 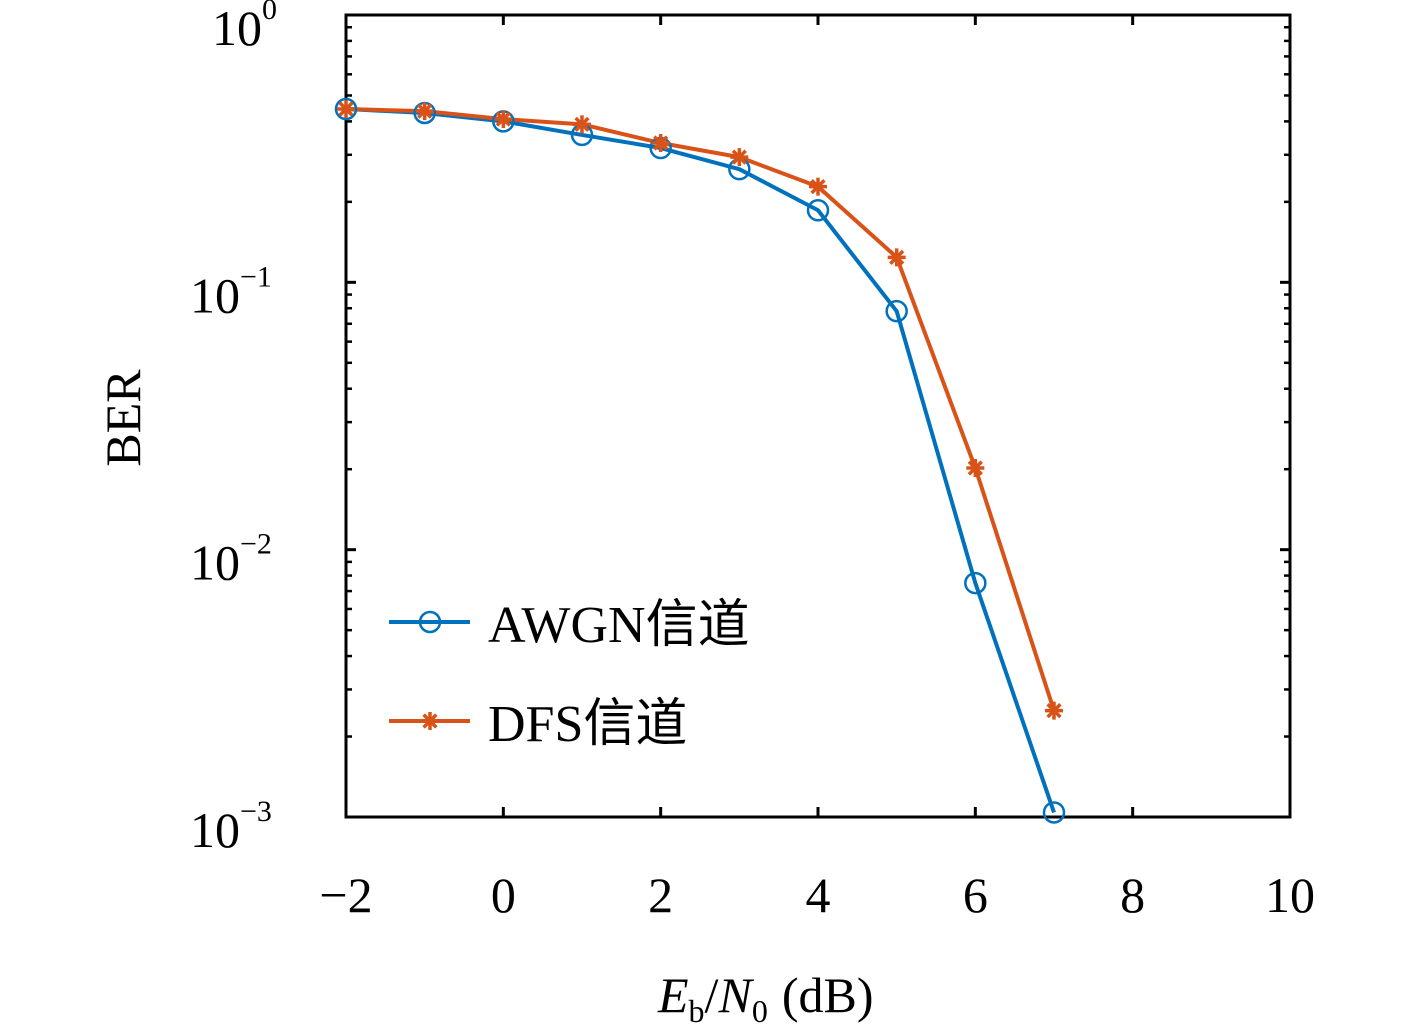 I want to click on legend-item-dfs: DFS信道, so click(x=538, y=724).